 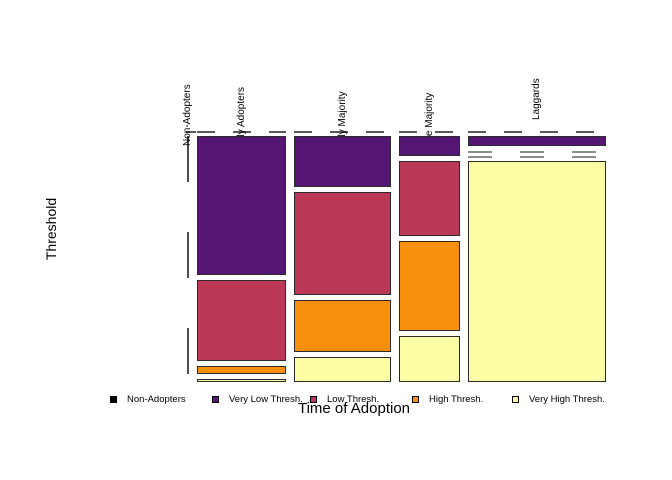 I want to click on legend-label: High Thresh., so click(x=456, y=399).